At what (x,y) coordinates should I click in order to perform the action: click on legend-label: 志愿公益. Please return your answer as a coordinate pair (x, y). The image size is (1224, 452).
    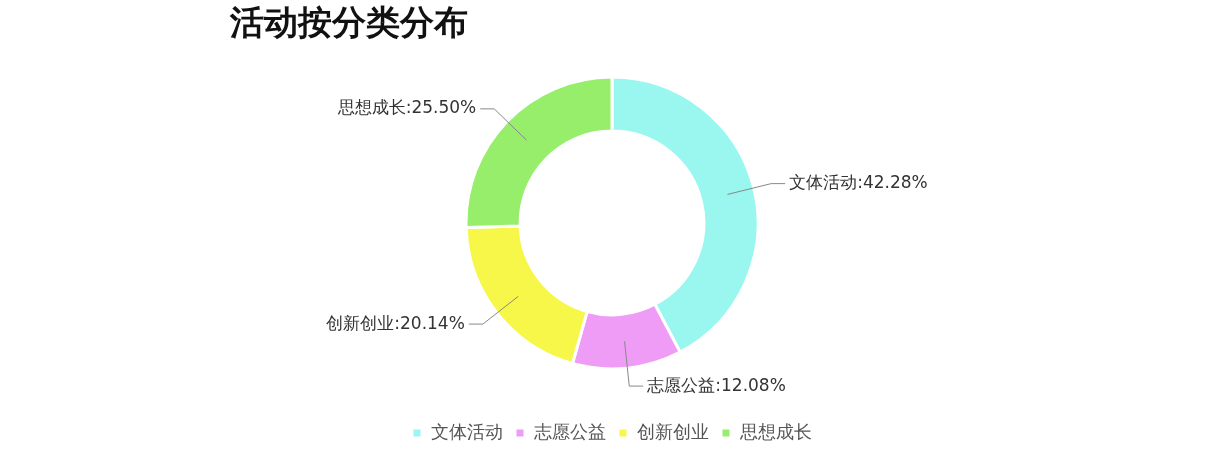
    Looking at the image, I should click on (570, 431).